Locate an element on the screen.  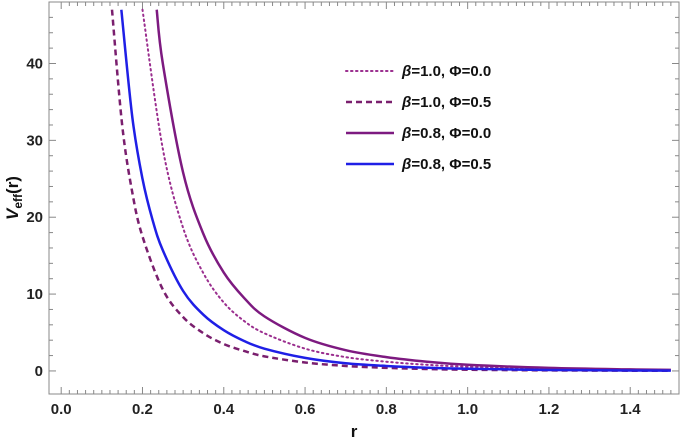
x-tick-label: 0.6 is located at coordinates (305, 409).